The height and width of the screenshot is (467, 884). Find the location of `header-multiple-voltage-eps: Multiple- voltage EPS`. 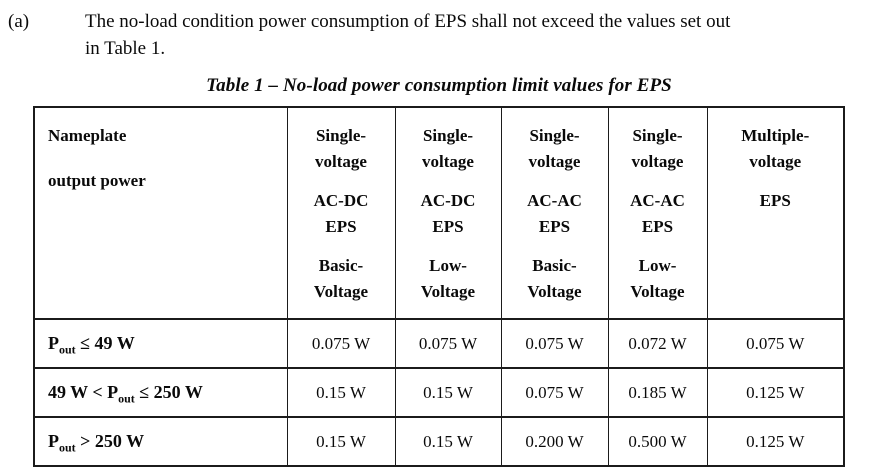

header-multiple-voltage-eps: Multiple- voltage EPS is located at coordinates (775, 213).